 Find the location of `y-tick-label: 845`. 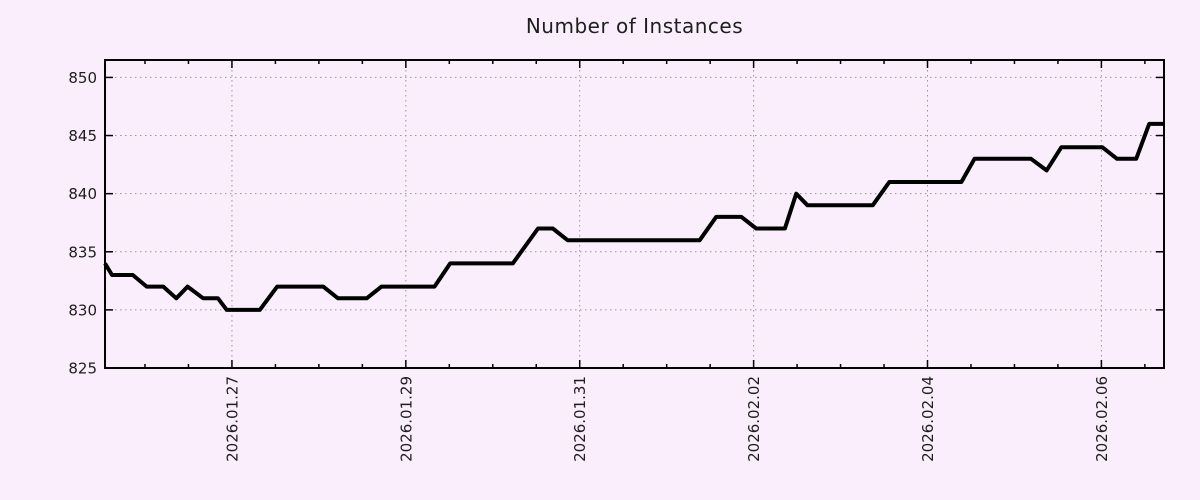

y-tick-label: 845 is located at coordinates (82, 136).